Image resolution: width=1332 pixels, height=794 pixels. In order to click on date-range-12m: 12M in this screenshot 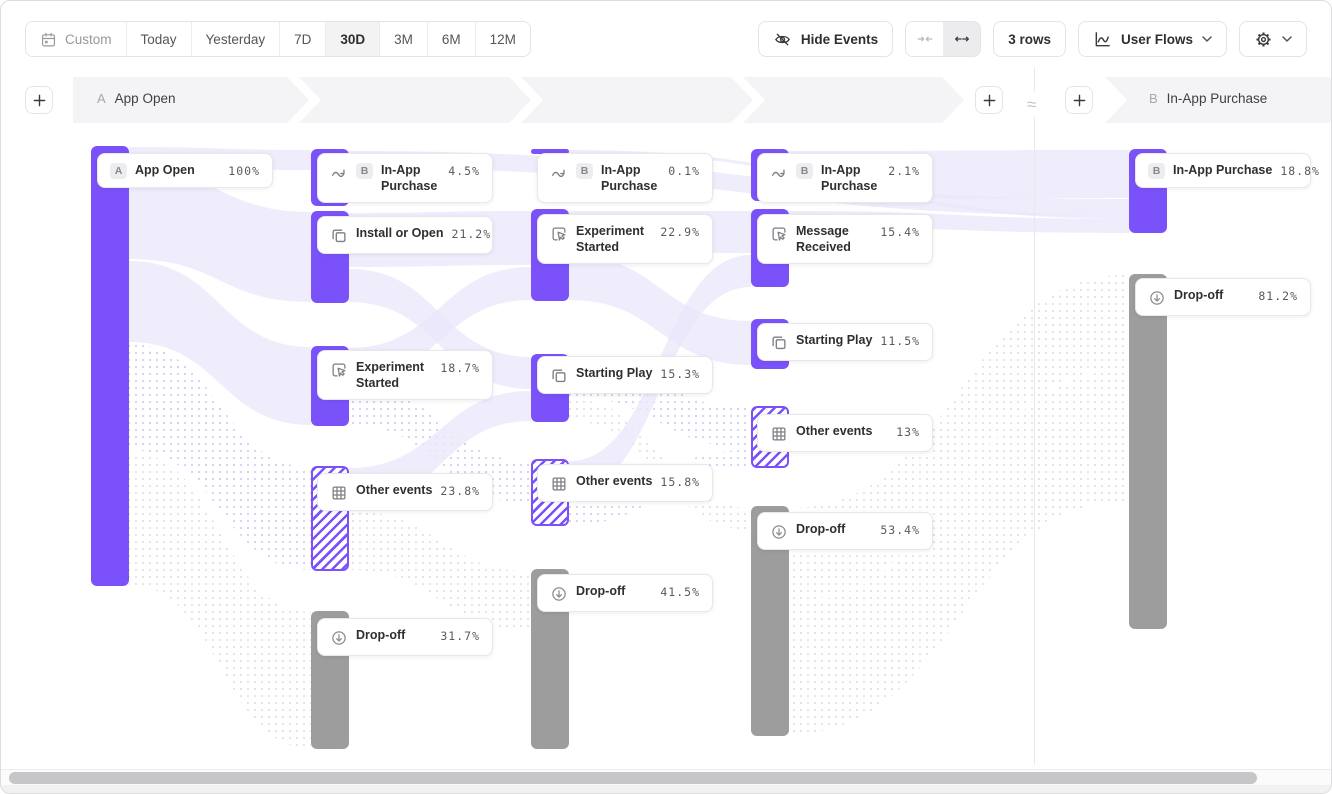, I will do `click(502, 39)`.